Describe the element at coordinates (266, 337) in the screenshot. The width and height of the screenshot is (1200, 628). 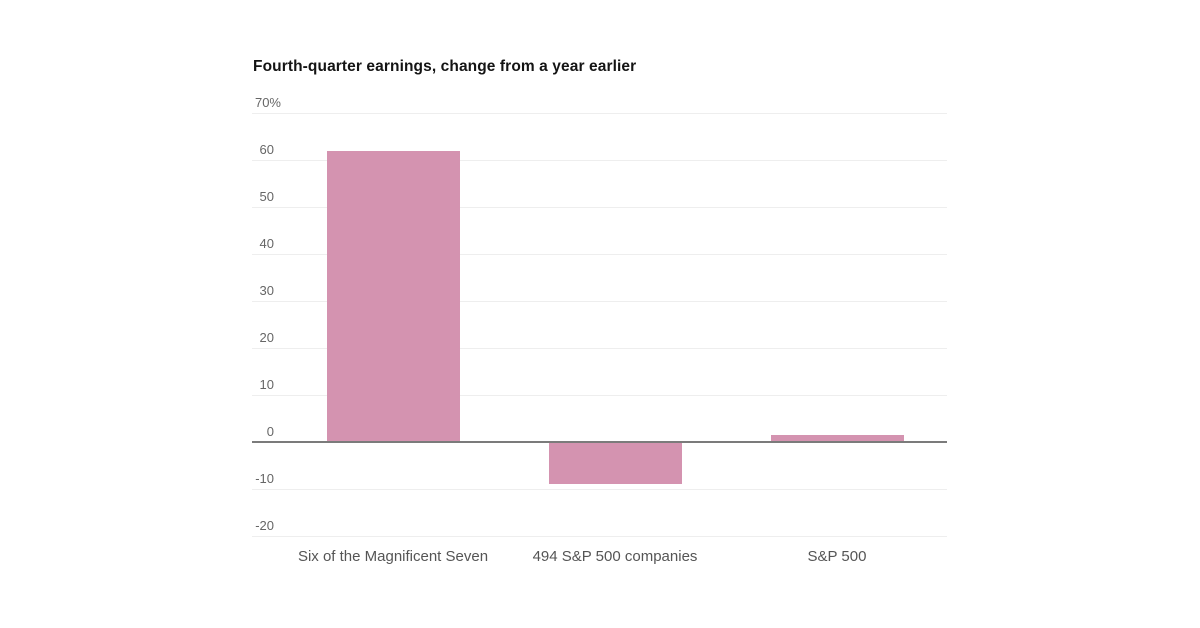
I see `y-tick-label: 20` at that location.